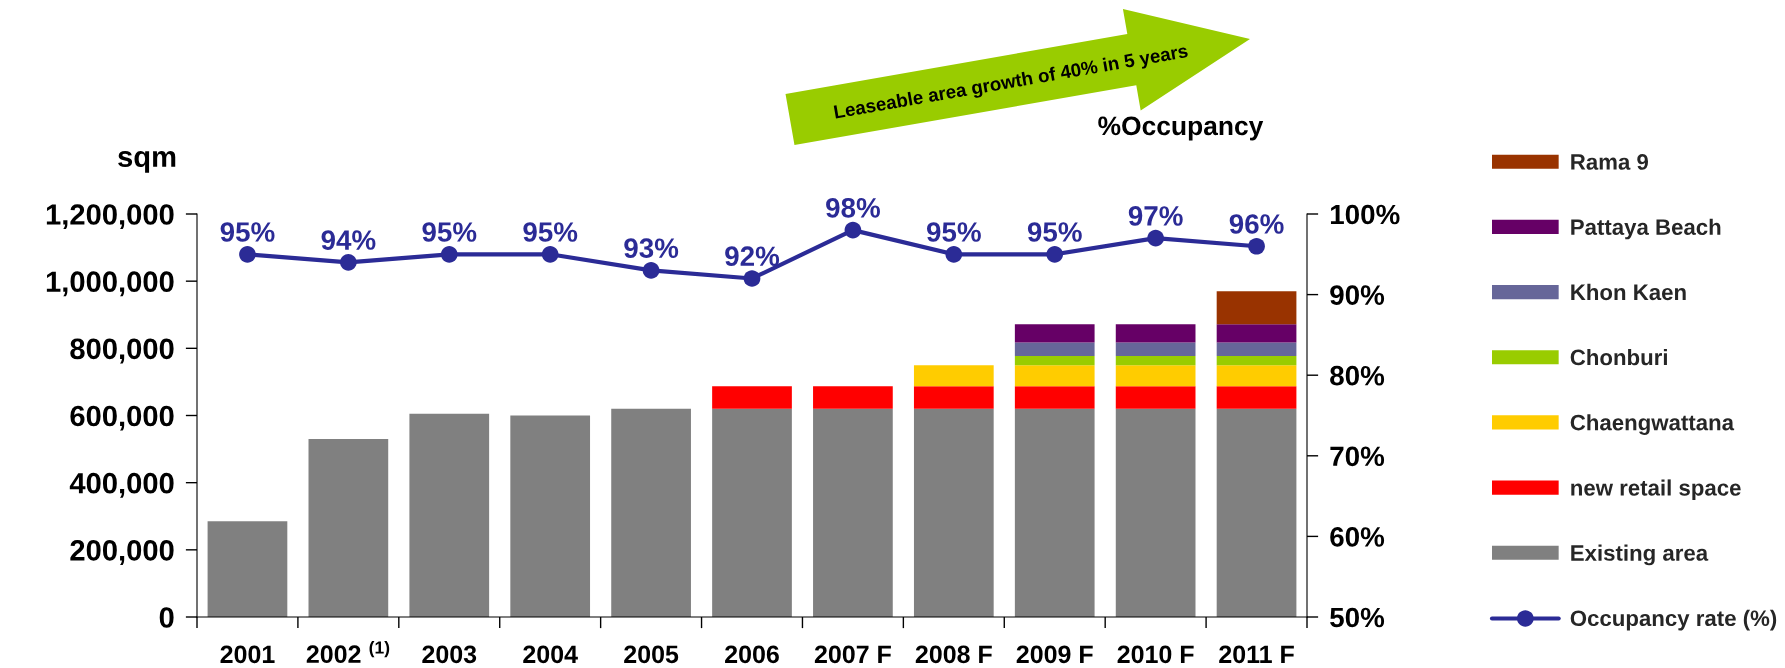 This screenshot has width=1785, height=668. I want to click on data-label: 97%, so click(1155, 216).